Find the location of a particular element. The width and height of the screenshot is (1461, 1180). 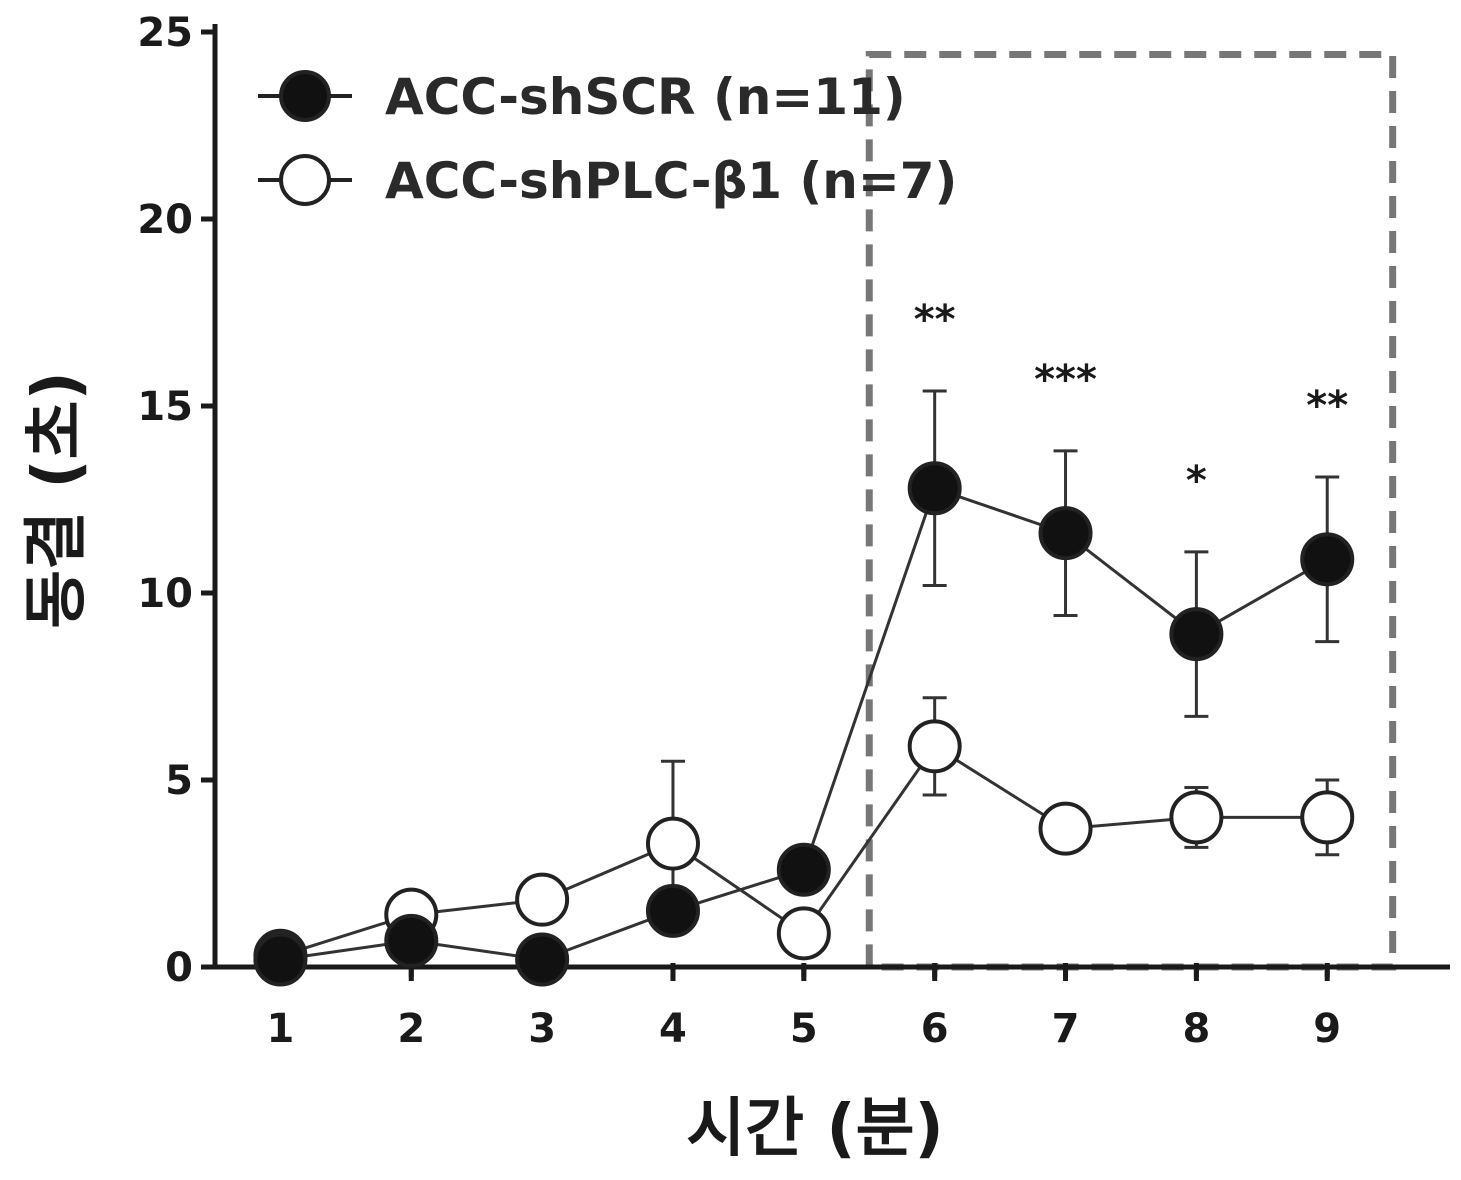

legend-marker-filled is located at coordinates (305, 96).